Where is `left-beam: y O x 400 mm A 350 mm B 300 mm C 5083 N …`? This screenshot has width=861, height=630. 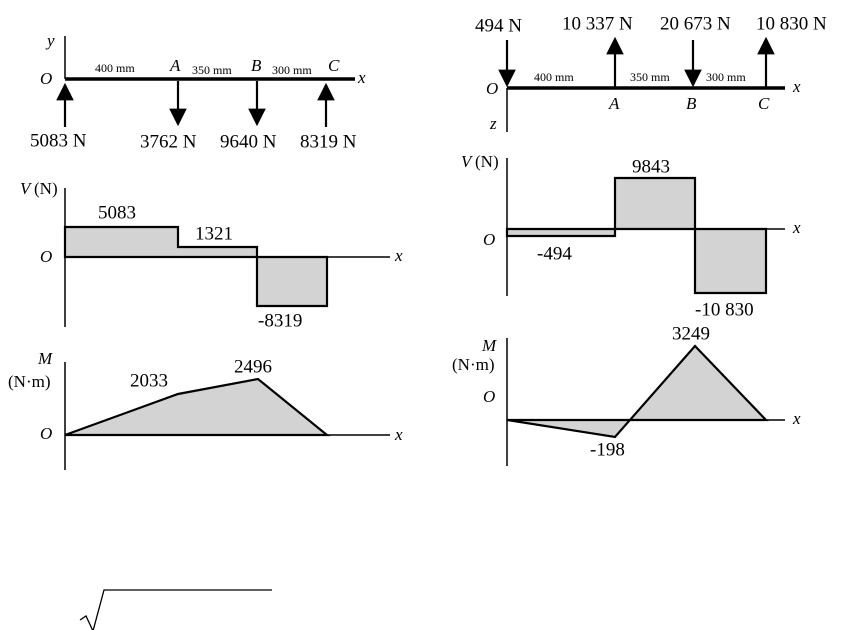 left-beam: y O x 400 mm A 350 mm B 300 mm C 5083 N … is located at coordinates (198, 91).